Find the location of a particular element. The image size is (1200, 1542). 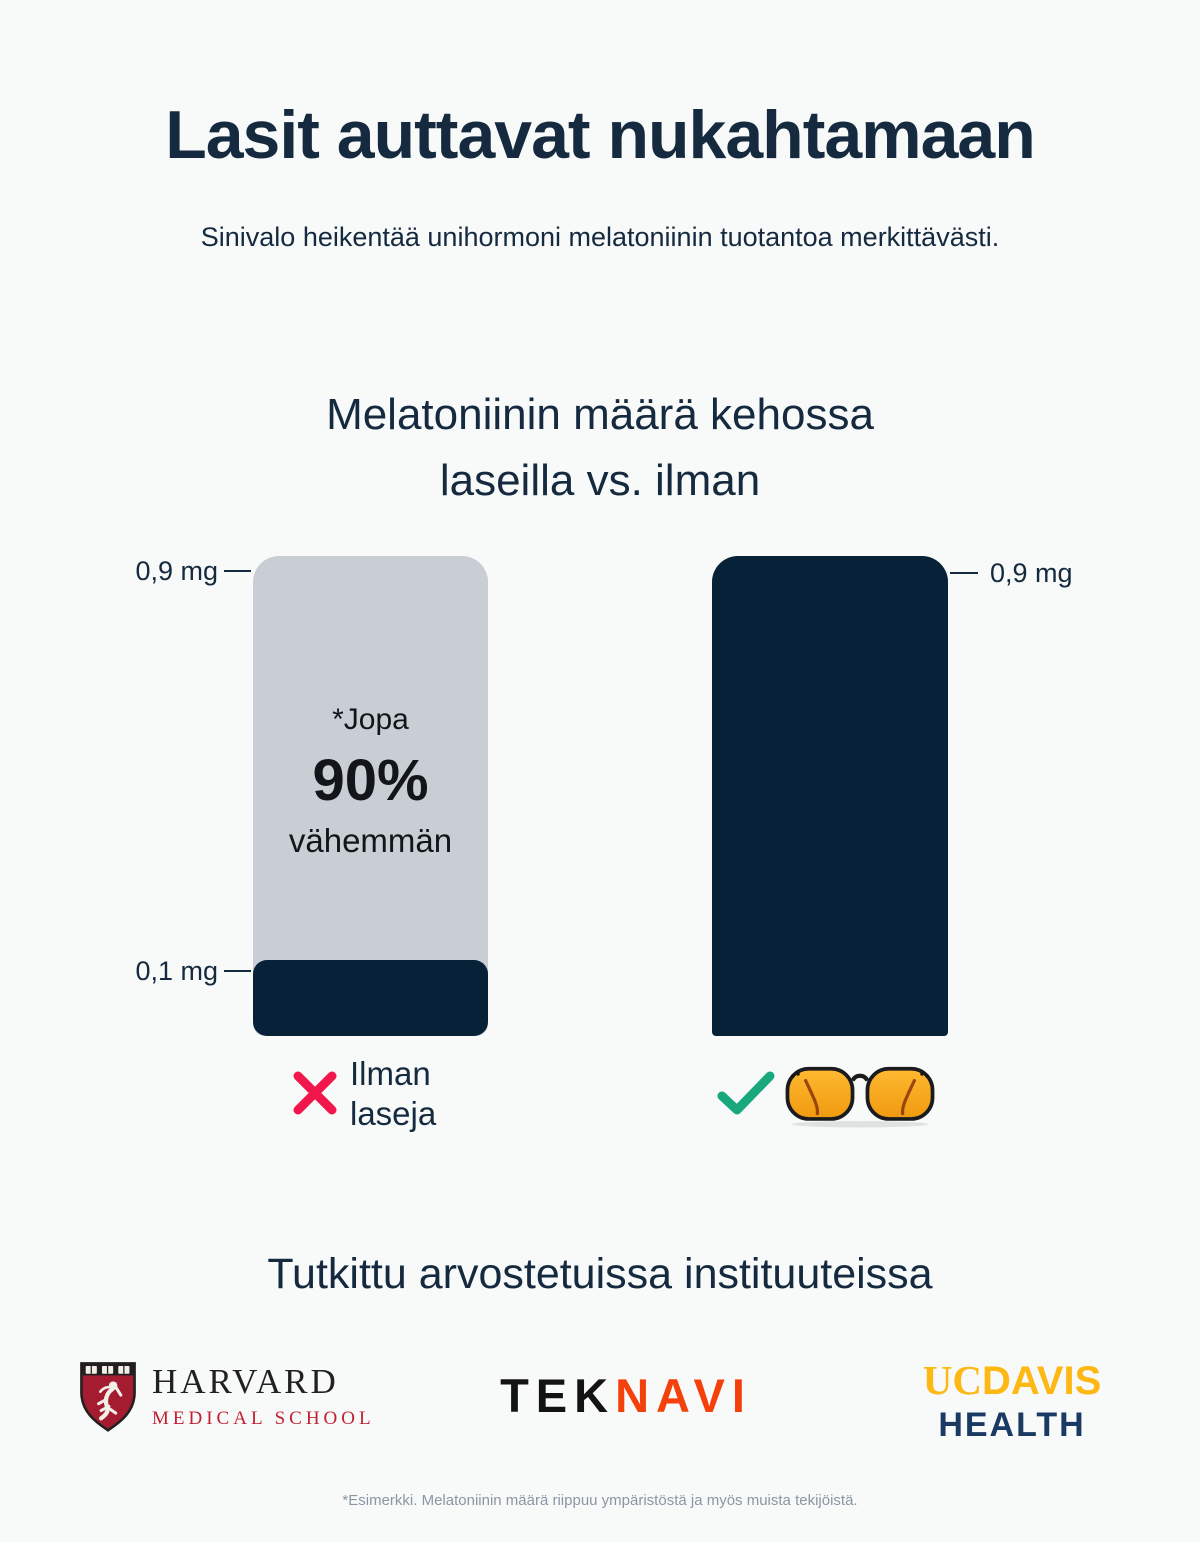

annotation-prefix: *Jopa is located at coordinates (370, 719).